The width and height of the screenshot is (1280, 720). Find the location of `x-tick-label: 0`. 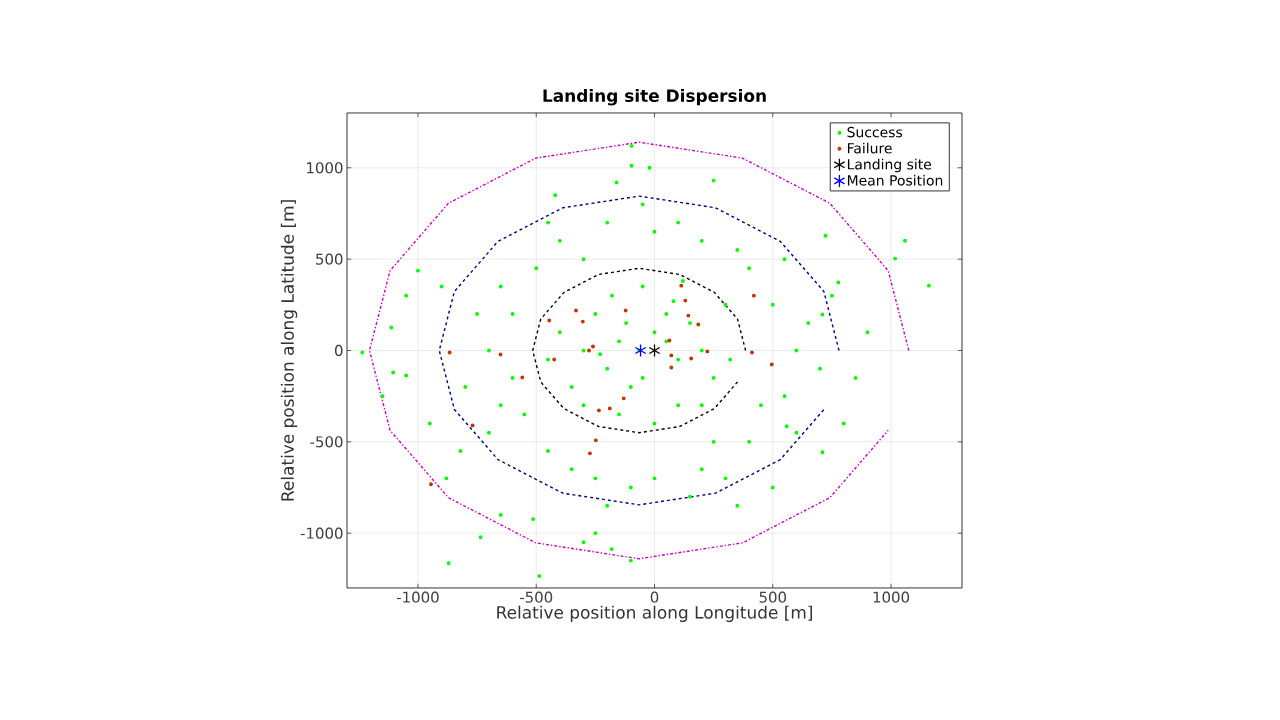

x-tick-label: 0 is located at coordinates (654, 597).